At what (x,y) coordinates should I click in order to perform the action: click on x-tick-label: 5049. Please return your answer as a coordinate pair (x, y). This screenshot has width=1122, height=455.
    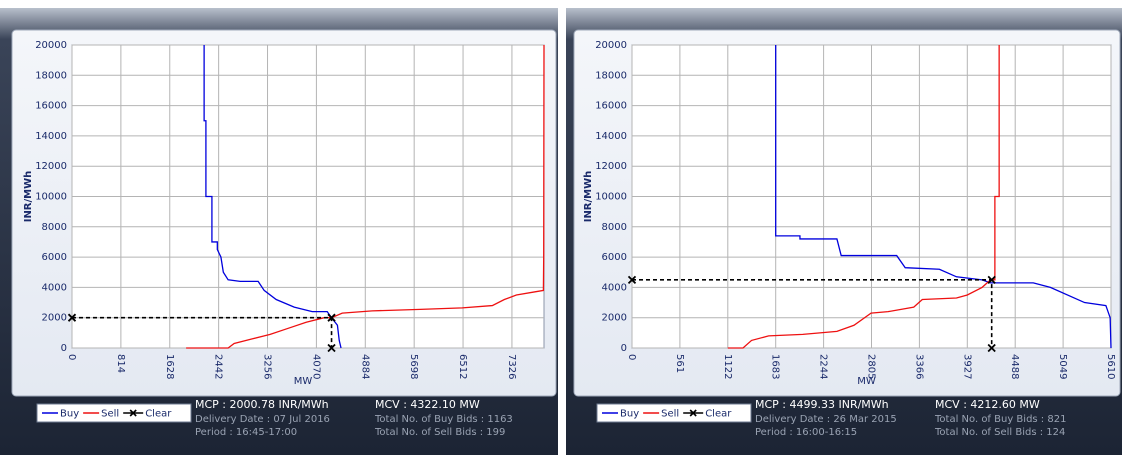
    Looking at the image, I should click on (1062, 366).